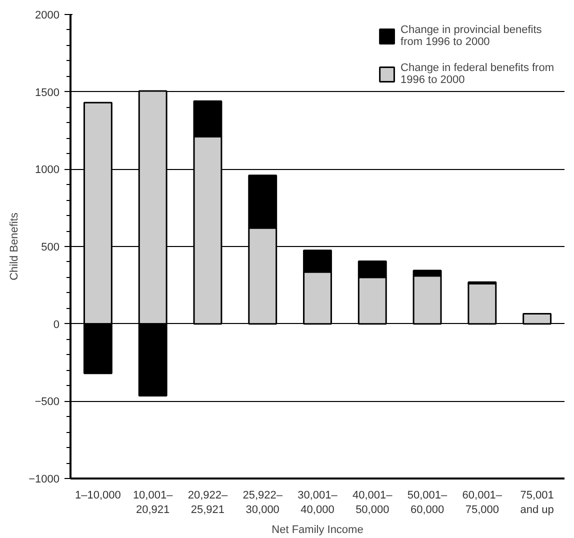 This screenshot has width=574, height=538. Describe the element at coordinates (208, 503) in the screenshot. I see `x-tick-label: 20,922– 25,921` at that location.